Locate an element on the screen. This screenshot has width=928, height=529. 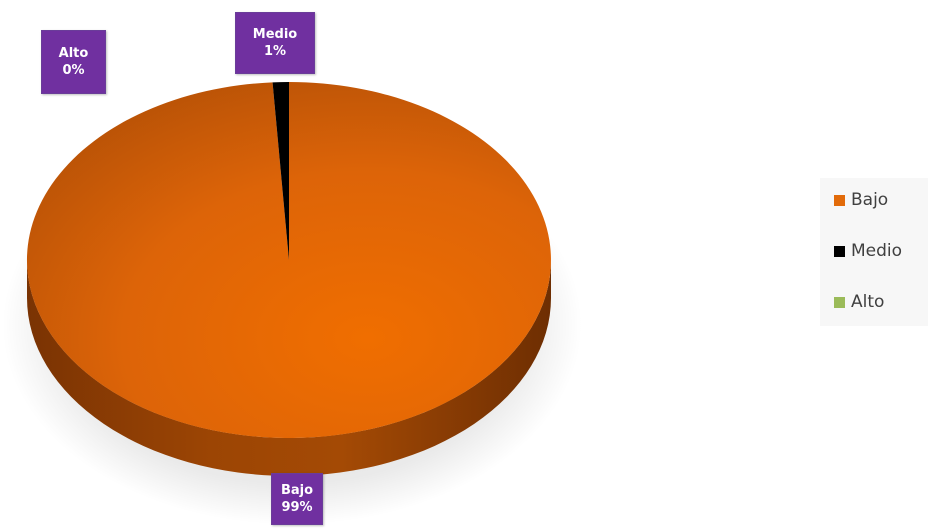
data-label-category: Bajo is located at coordinates (297, 490).